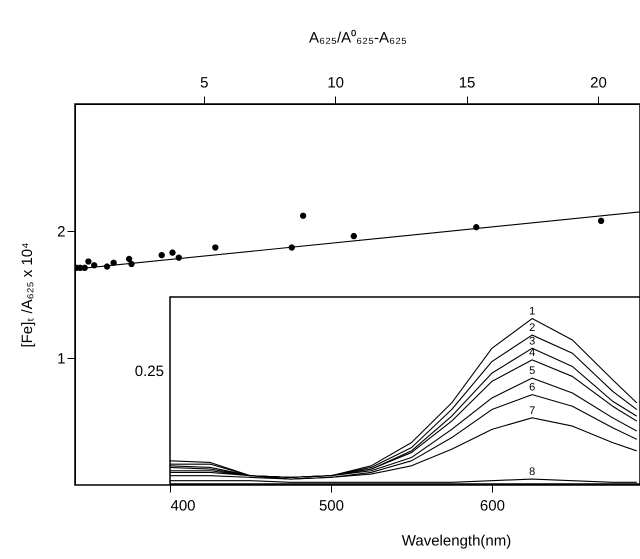 This screenshot has height=559, width=640. Describe the element at coordinates (457, 541) in the screenshot. I see `x-axis-title: Wavelength(nm)` at that location.